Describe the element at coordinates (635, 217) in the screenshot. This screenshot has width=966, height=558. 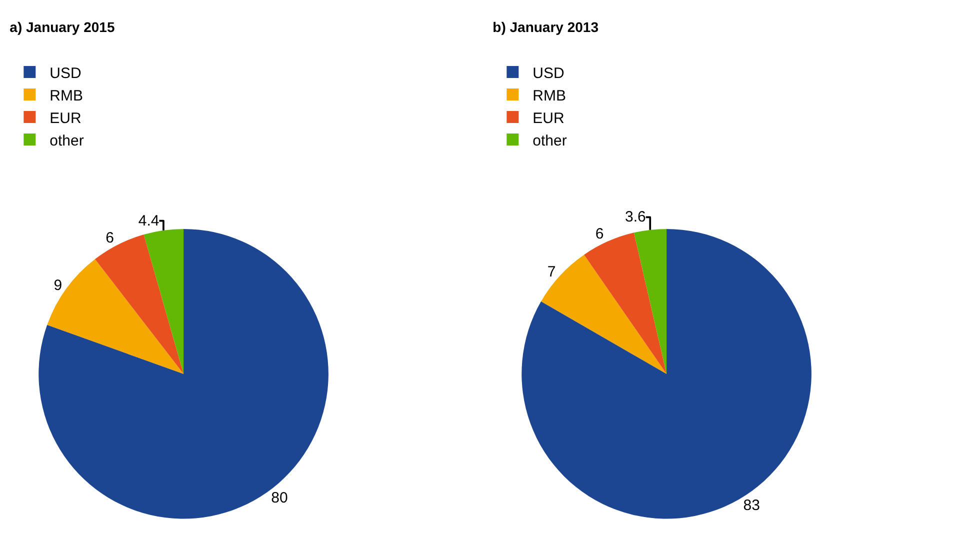
I see `data-label: 3.6` at that location.